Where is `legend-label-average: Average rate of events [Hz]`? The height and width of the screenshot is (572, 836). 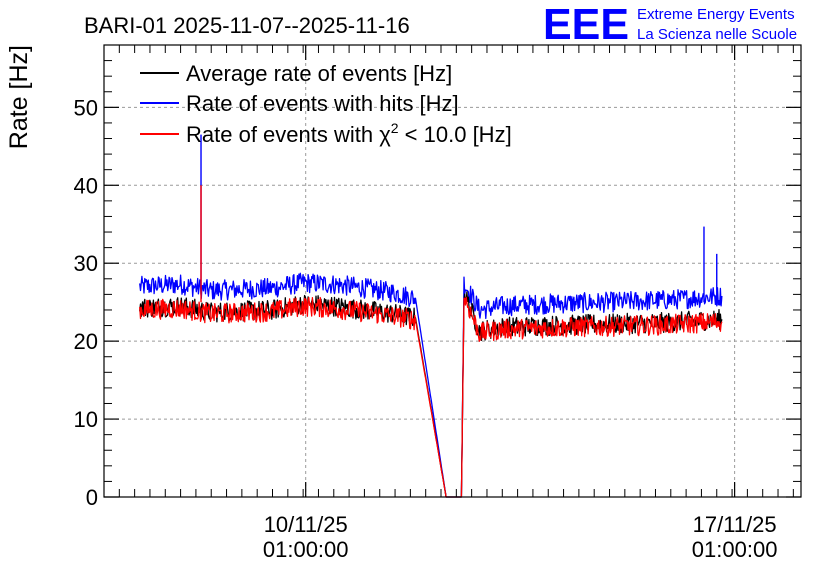
legend-label-average: Average rate of events [Hz] is located at coordinates (319, 73).